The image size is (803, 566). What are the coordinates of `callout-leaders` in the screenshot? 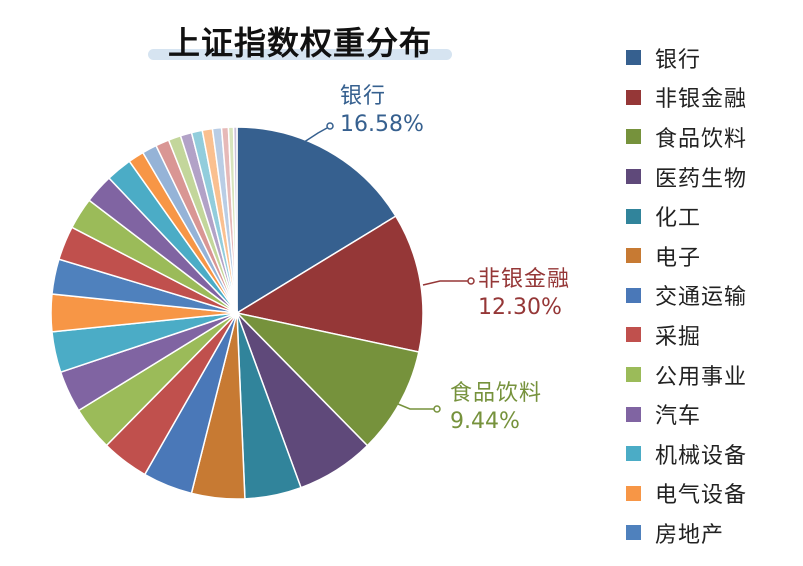 It's located at (384, 267).